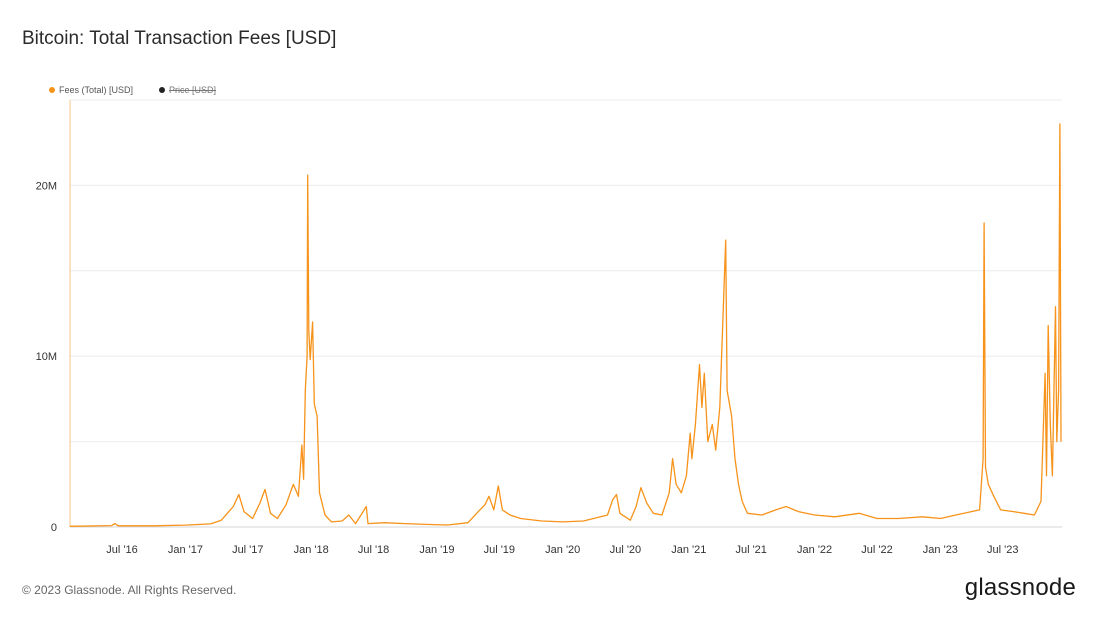 The image size is (1098, 618). What do you see at coordinates (625, 550) in the screenshot?
I see `x-tick-label: Jul '20` at bounding box center [625, 550].